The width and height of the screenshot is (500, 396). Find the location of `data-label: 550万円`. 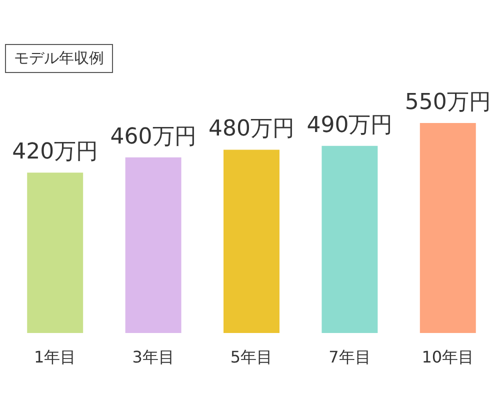

data-label: 550万円 is located at coordinates (447, 102).